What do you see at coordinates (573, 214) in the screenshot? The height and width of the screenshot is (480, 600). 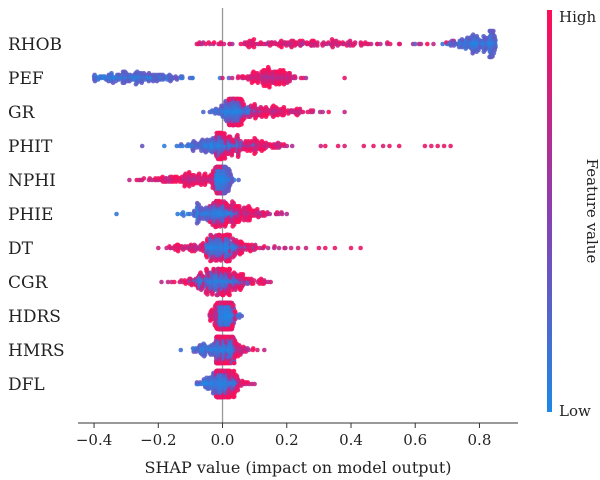 I see `colorbar: High Low Feature value` at bounding box center [573, 214].